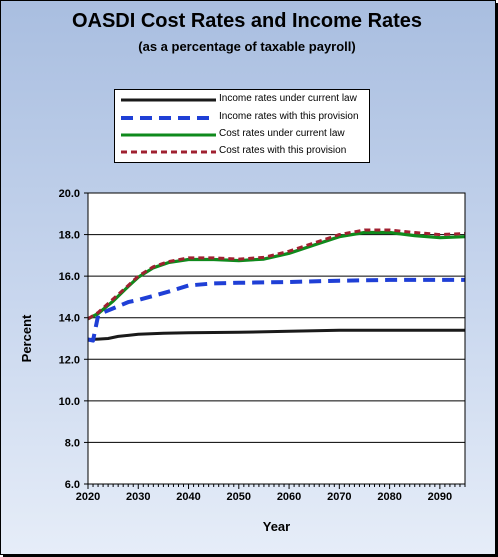 The height and width of the screenshot is (557, 498). What do you see at coordinates (440, 497) in the screenshot?
I see `x-tick-label-7: 2090` at bounding box center [440, 497].